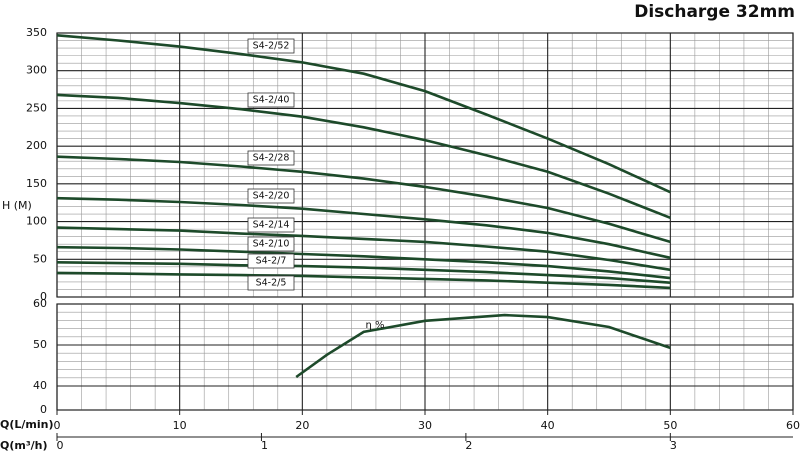  I want to click on curve-label: S4-2/10, so click(271, 244).